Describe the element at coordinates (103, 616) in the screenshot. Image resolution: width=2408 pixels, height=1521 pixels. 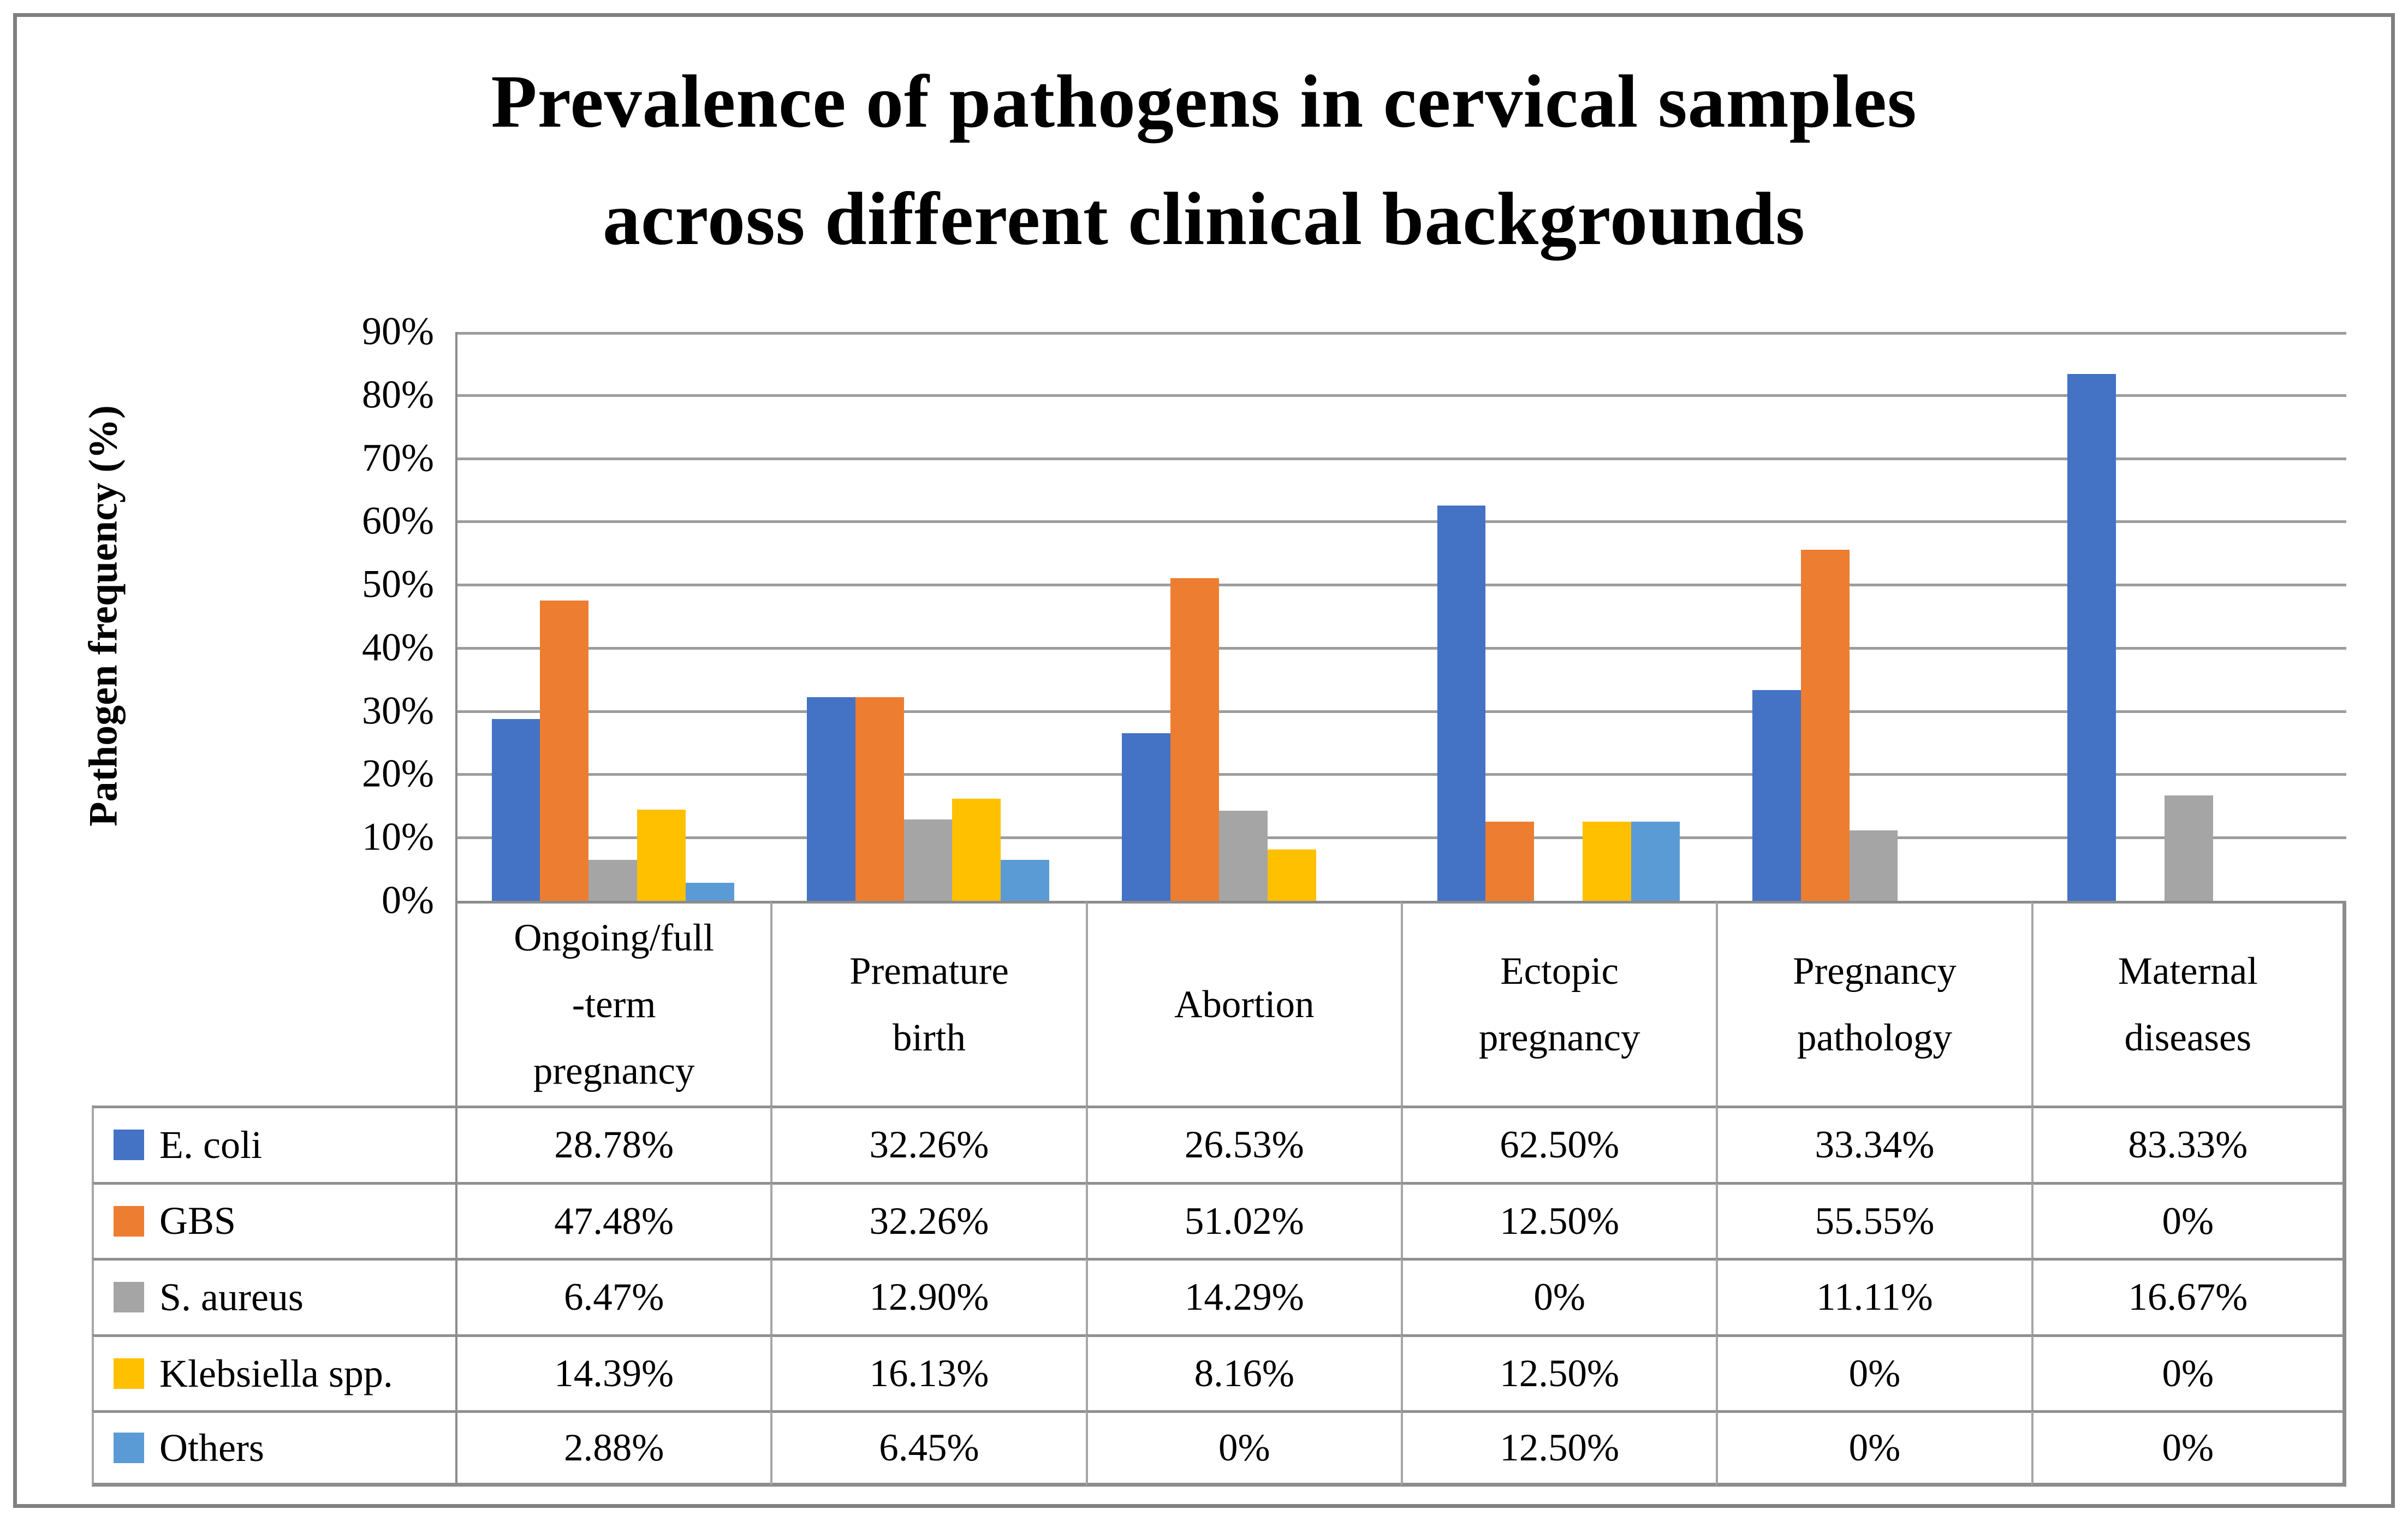
I see `y-axis-title: Pathogen frequency (%)` at that location.